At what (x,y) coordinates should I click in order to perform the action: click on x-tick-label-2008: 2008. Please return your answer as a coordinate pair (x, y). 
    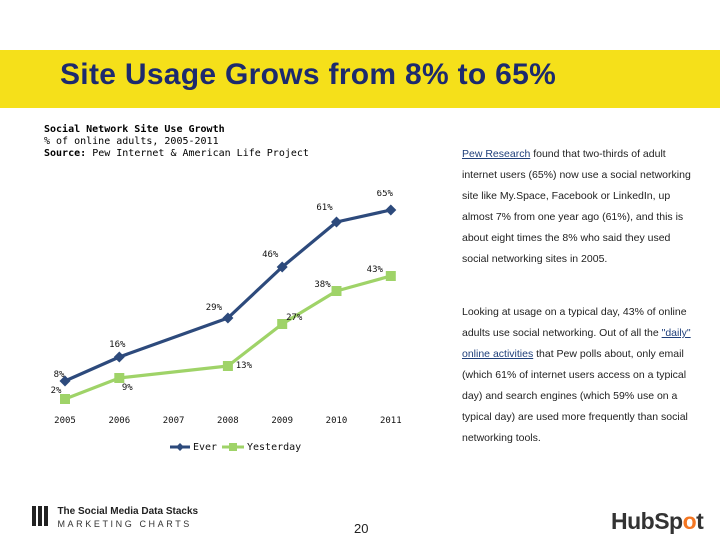
    Looking at the image, I should click on (228, 421).